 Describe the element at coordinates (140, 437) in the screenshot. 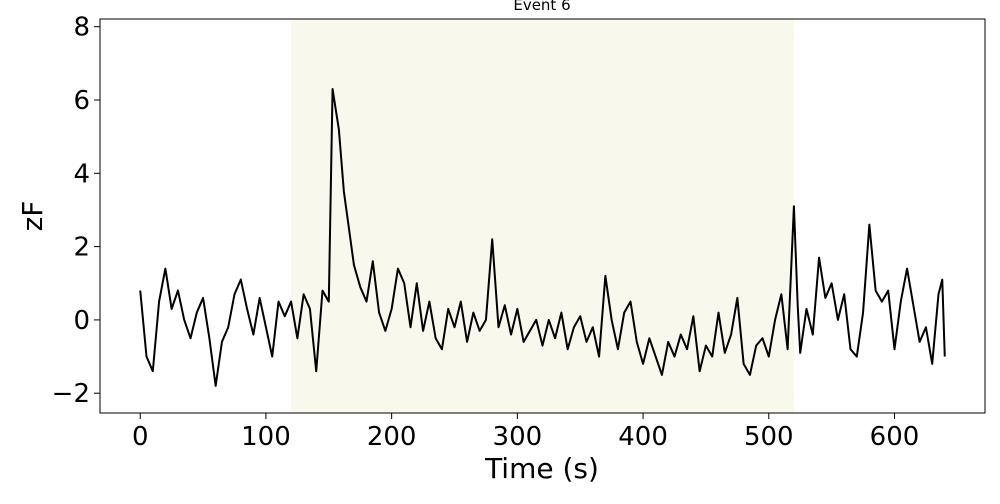

I see `x-tick-label: 0` at that location.